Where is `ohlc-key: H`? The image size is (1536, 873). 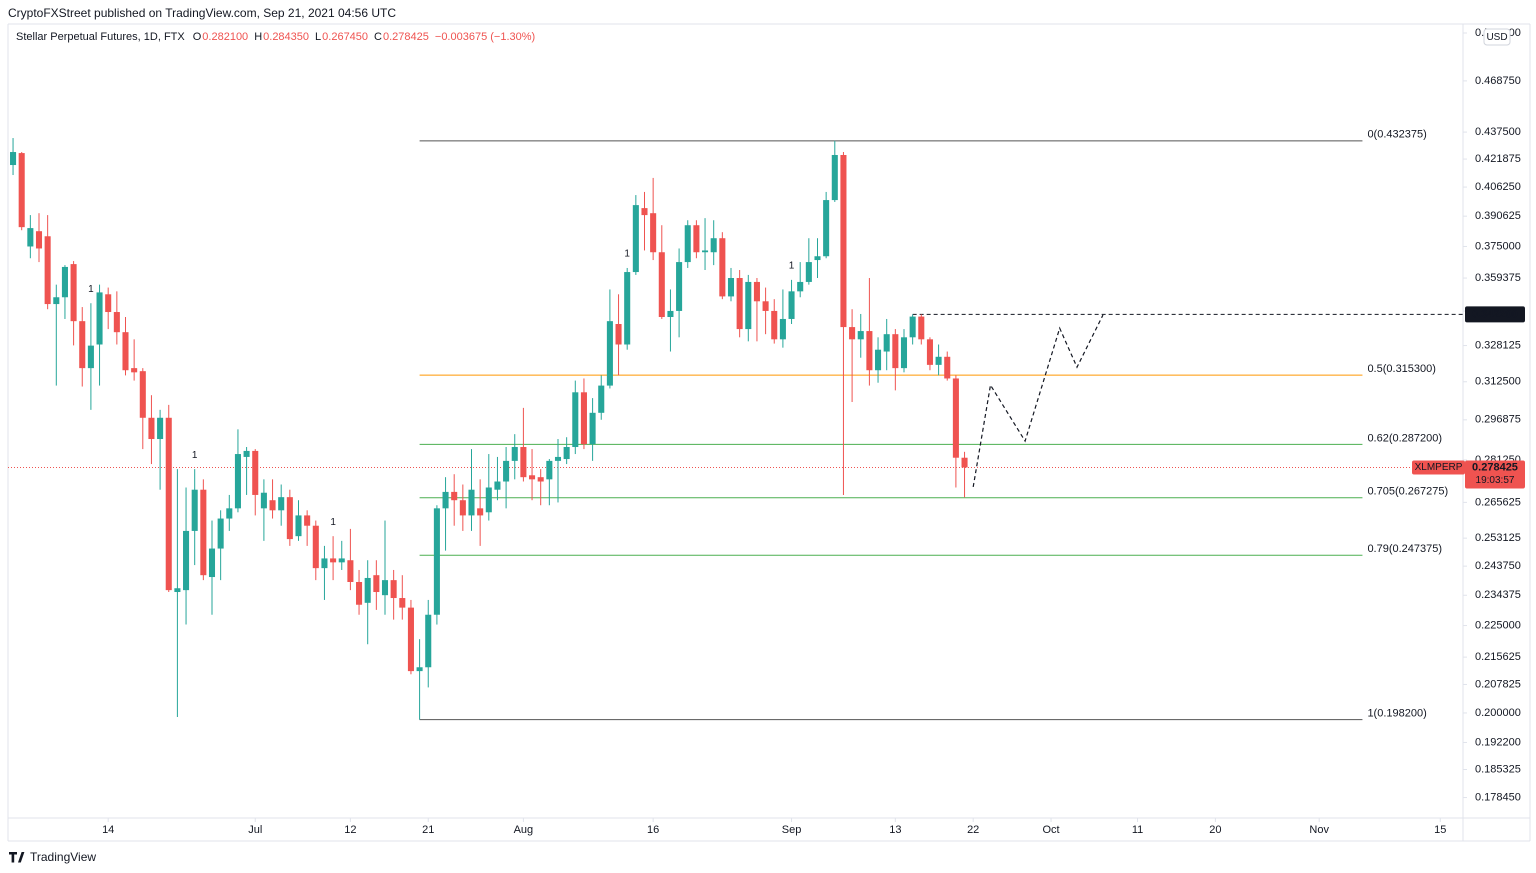
ohlc-key: H is located at coordinates (258, 37).